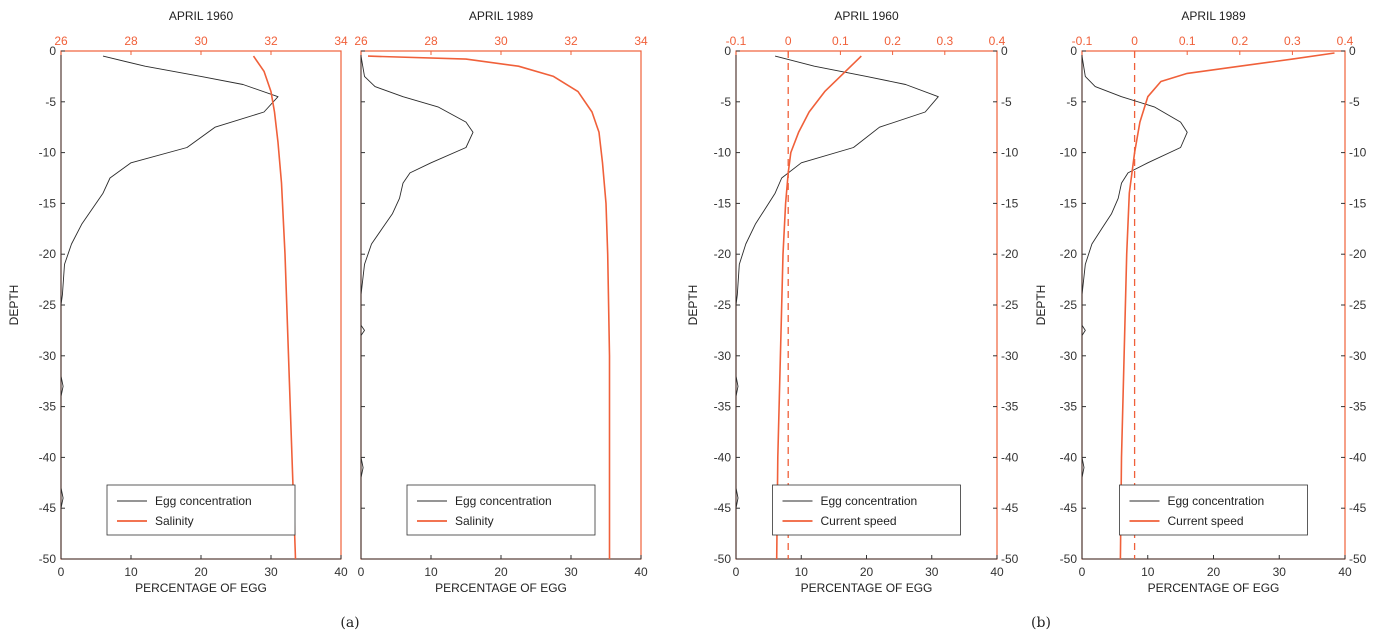 Image resolution: width=1385 pixels, height=635 pixels. What do you see at coordinates (840, 41) in the screenshot?
I see `top-tick-label: 0.1` at bounding box center [840, 41].